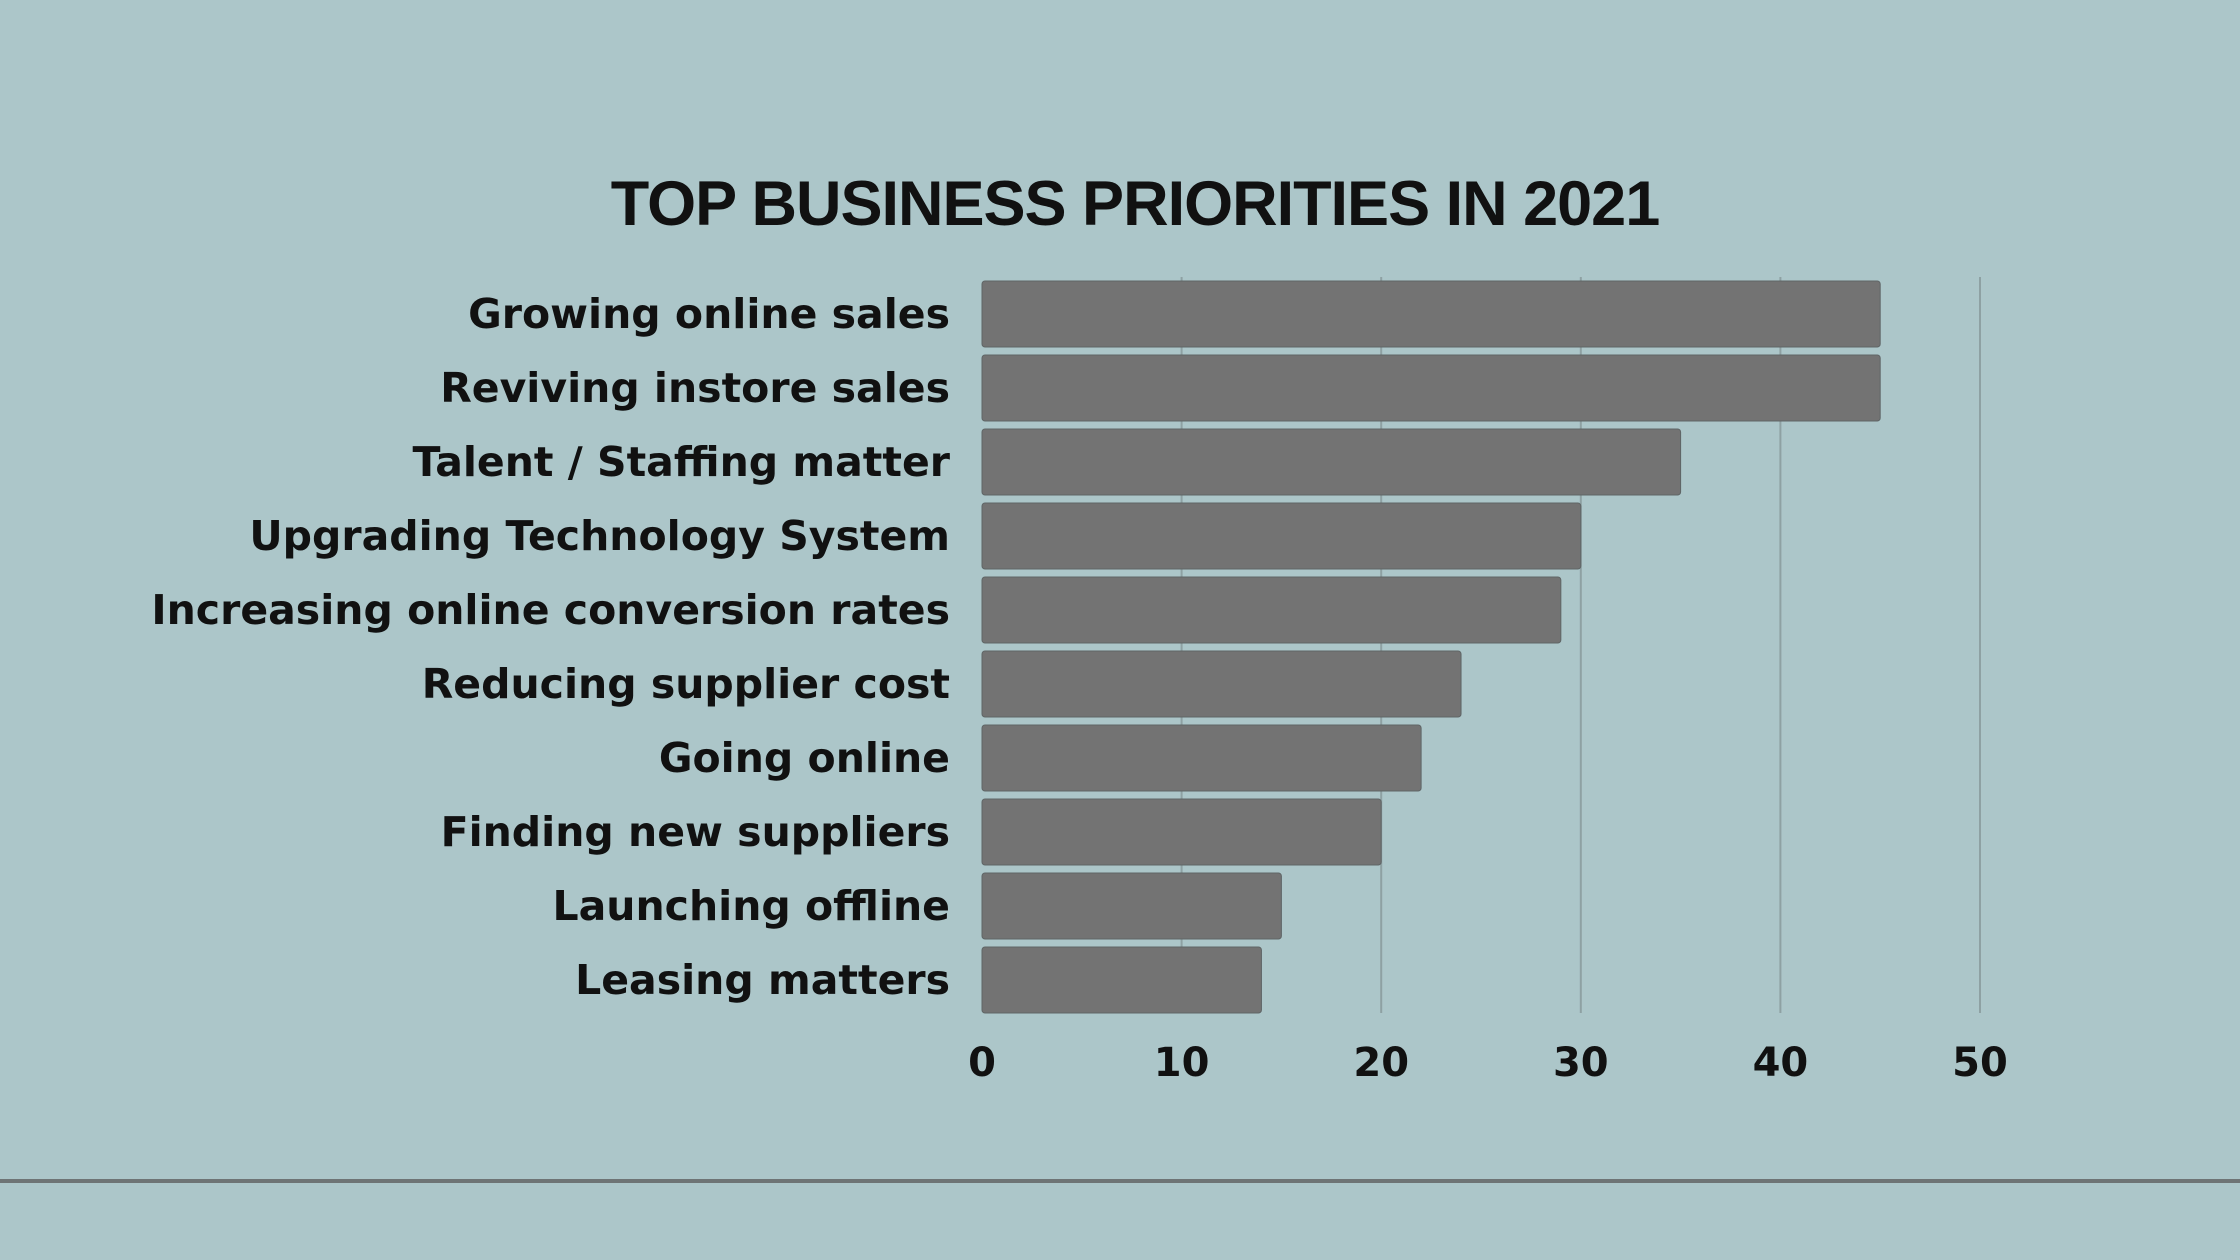 The image size is (2240, 1260). Describe the element at coordinates (599, 536) in the screenshot. I see `category-label: Upgrading Technology System` at that location.